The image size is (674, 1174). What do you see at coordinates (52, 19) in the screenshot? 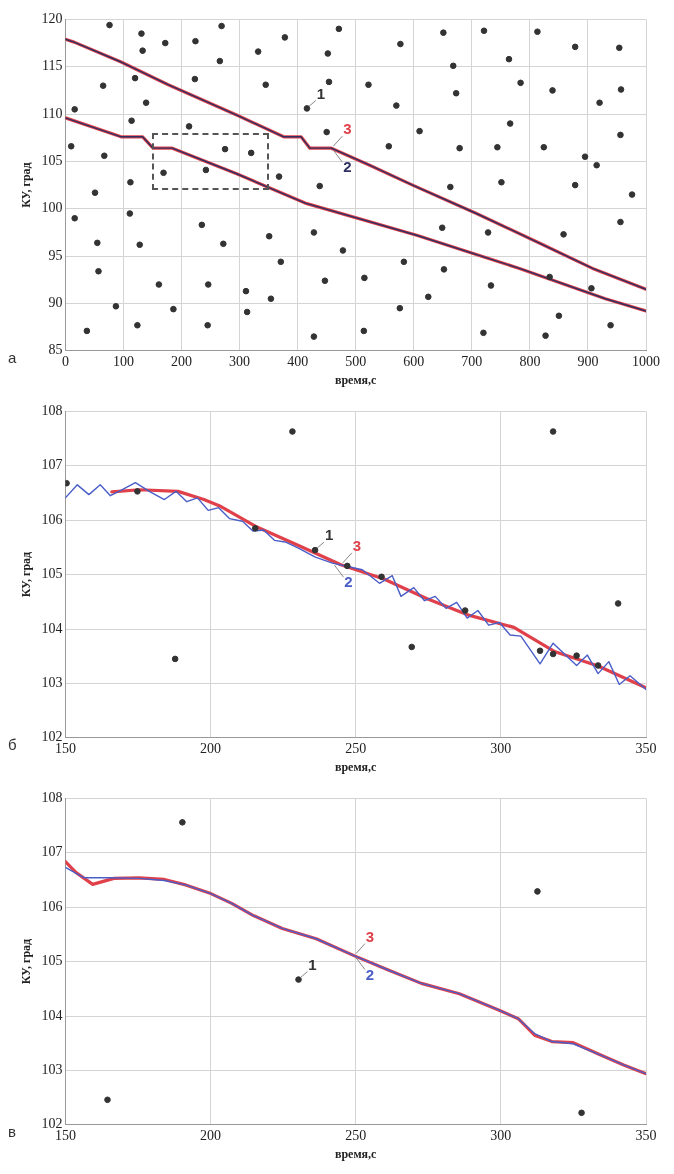
I see `y-tick-label: 120` at bounding box center [52, 19].